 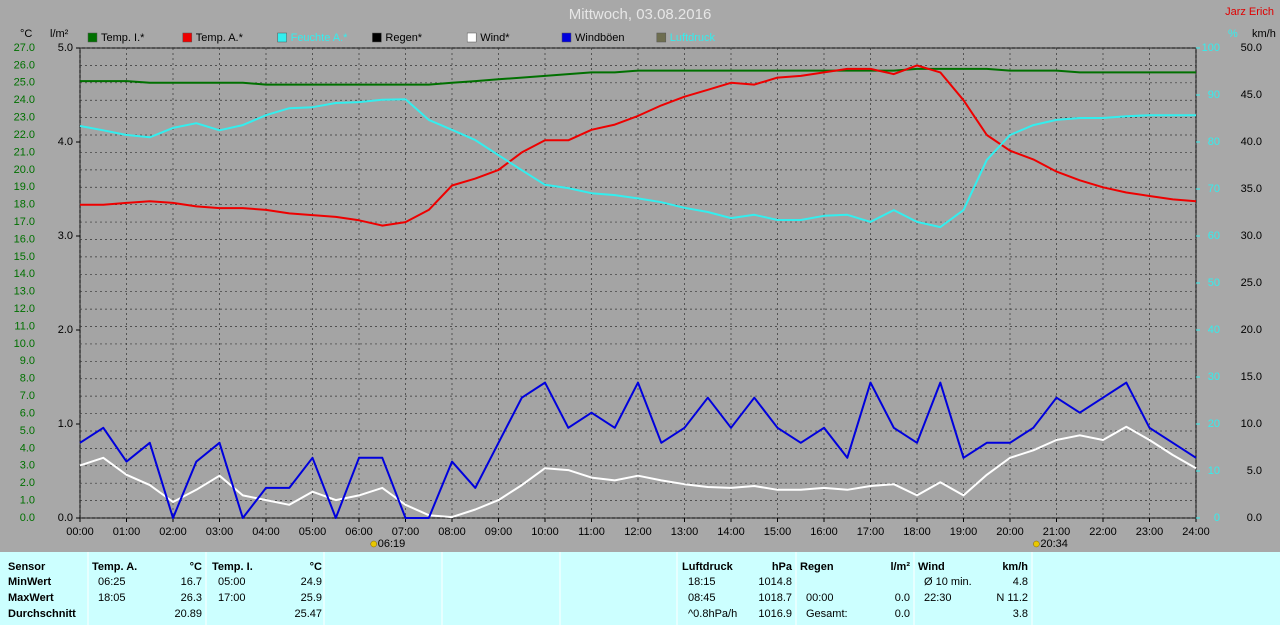 I want to click on row-label: Durchschnitt, so click(x=42, y=614).